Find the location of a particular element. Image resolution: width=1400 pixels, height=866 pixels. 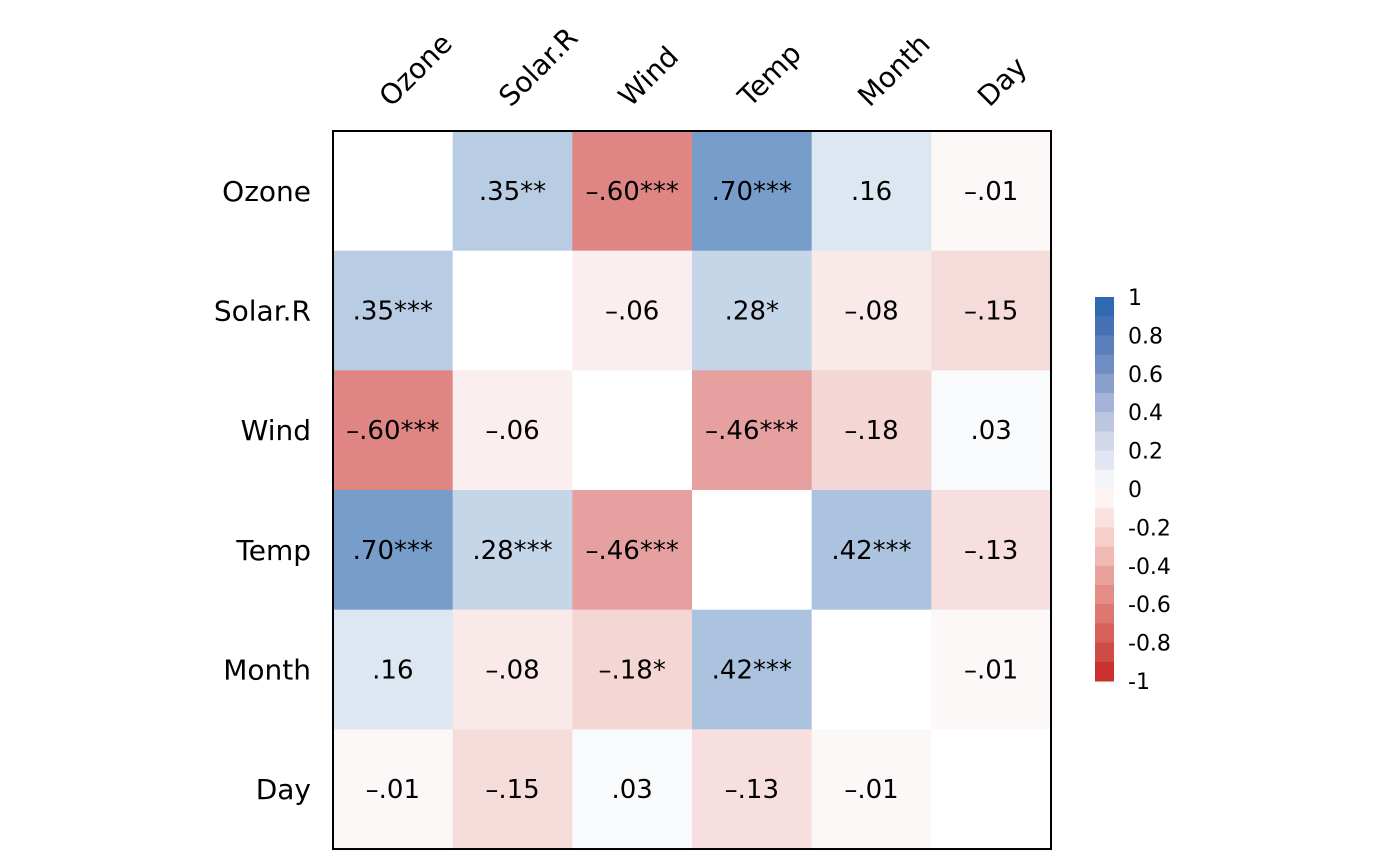

heatmap-cell-Month-Day is located at coordinates (991, 669).